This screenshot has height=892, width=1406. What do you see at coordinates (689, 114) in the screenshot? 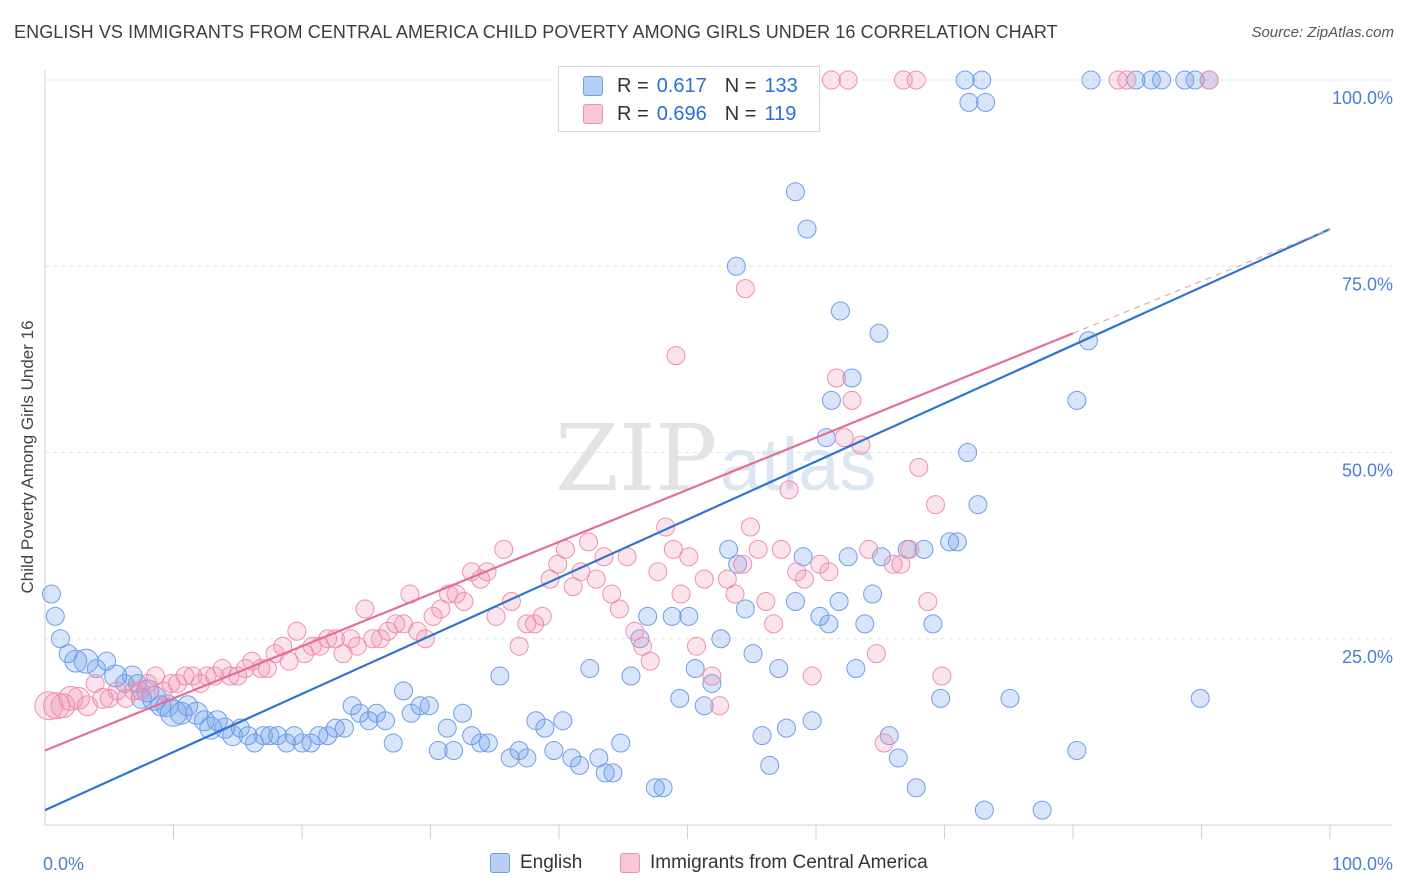
I see `stats-row-immigrants: R = 0.696 N = 119` at bounding box center [689, 114].